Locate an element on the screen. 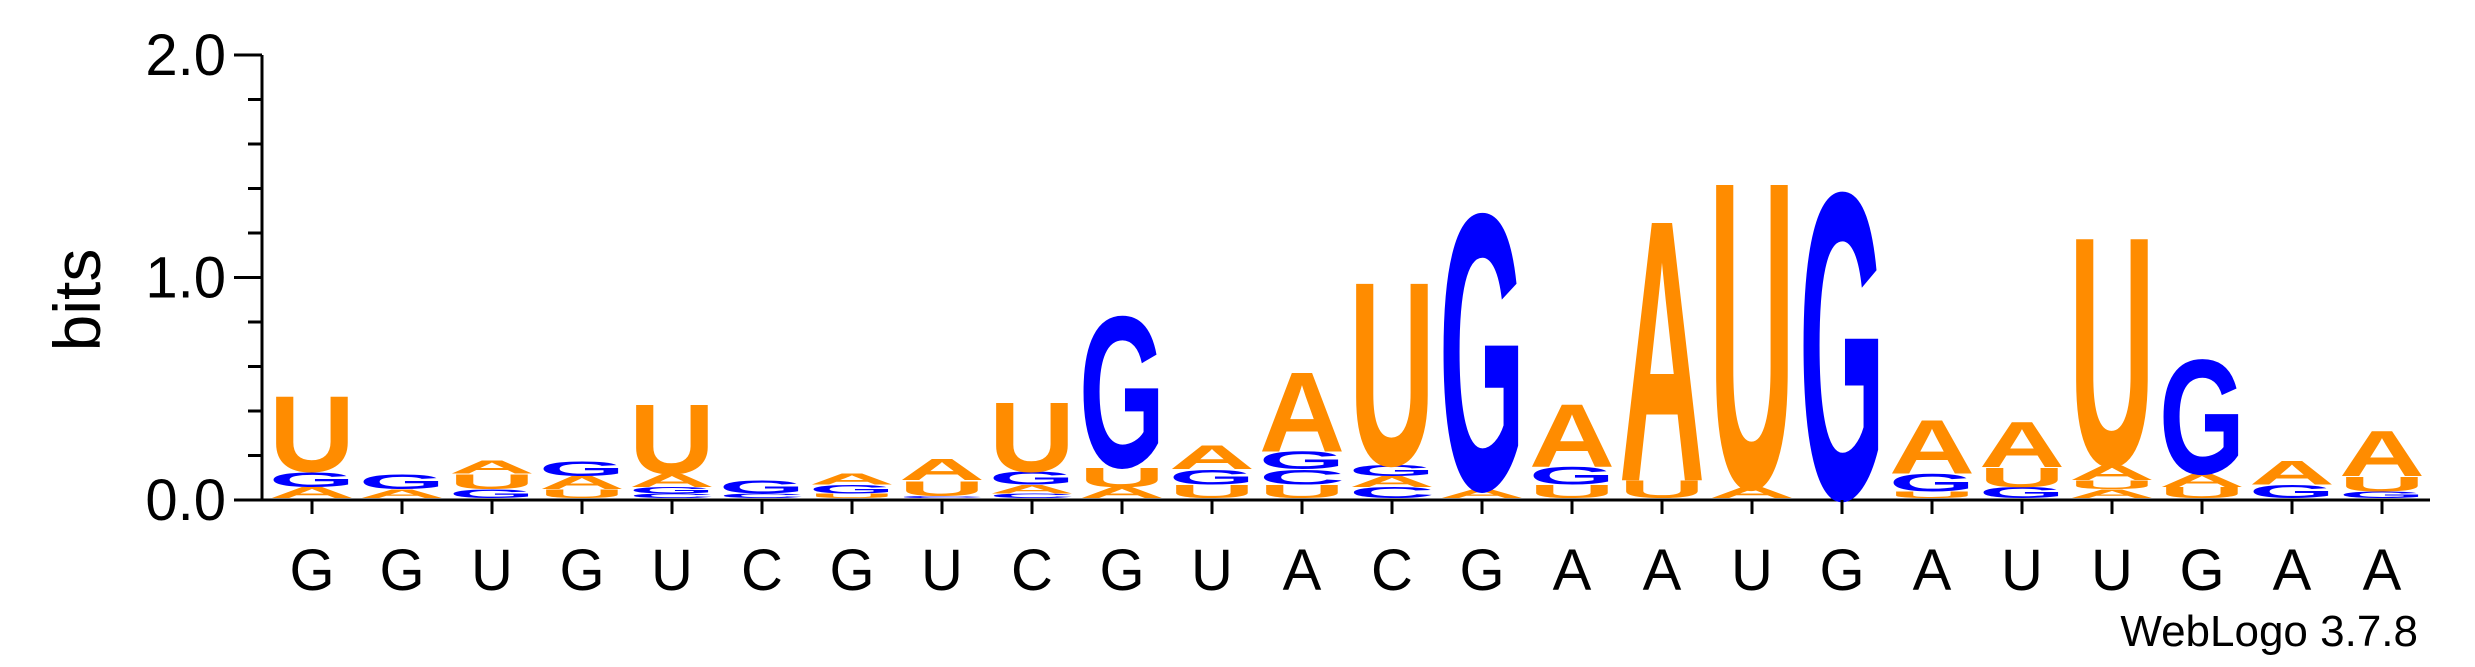 The height and width of the screenshot is (667, 2475). position-stack: AUG is located at coordinates (1122, 393).